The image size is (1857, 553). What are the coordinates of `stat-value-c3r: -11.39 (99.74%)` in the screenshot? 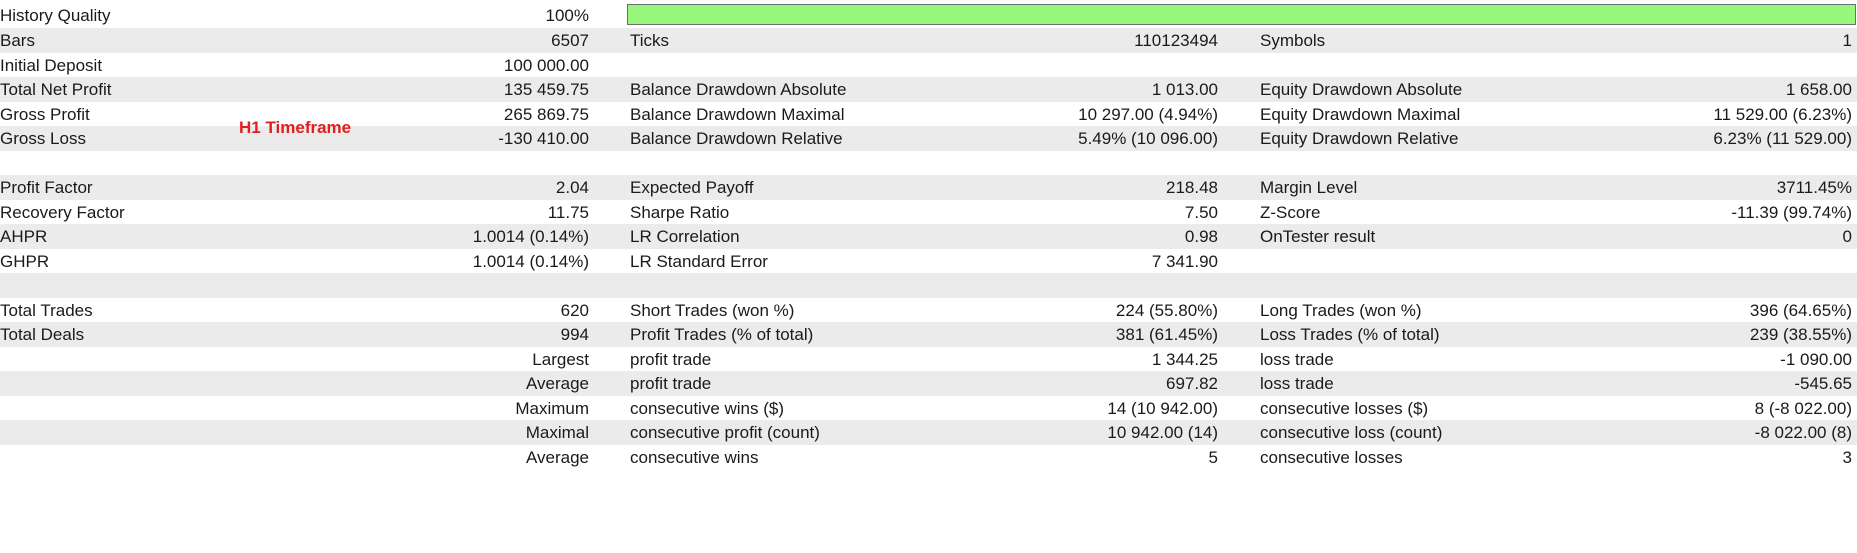 It's located at (1791, 212).